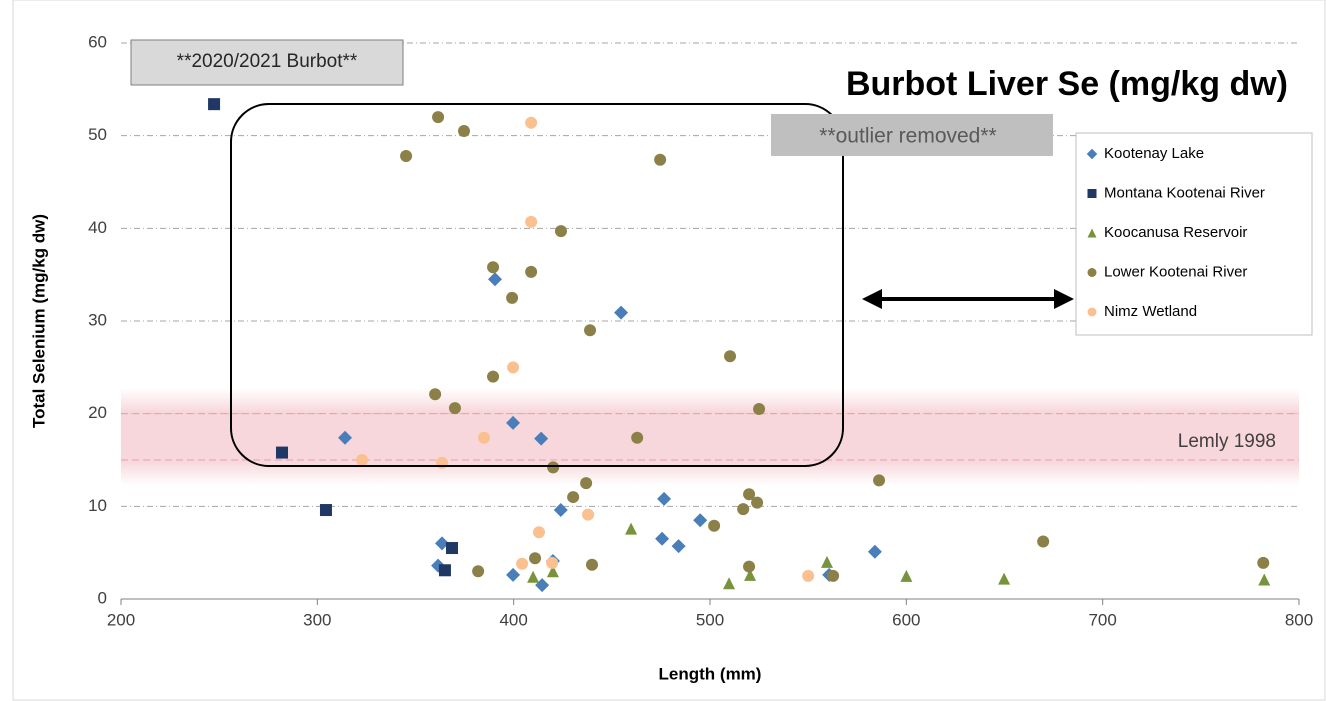 The height and width of the screenshot is (701, 1326). What do you see at coordinates (907, 136) in the screenshot?
I see `annotation: **outlier removed**` at bounding box center [907, 136].